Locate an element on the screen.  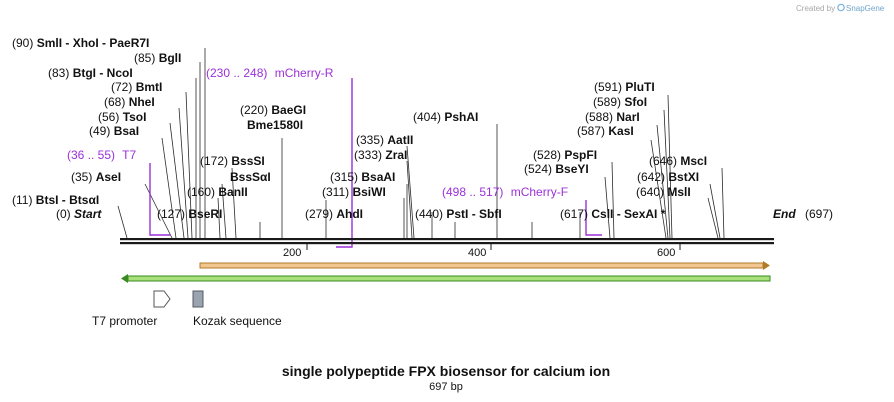
kozak-sequence-icon is located at coordinates (198, 299).